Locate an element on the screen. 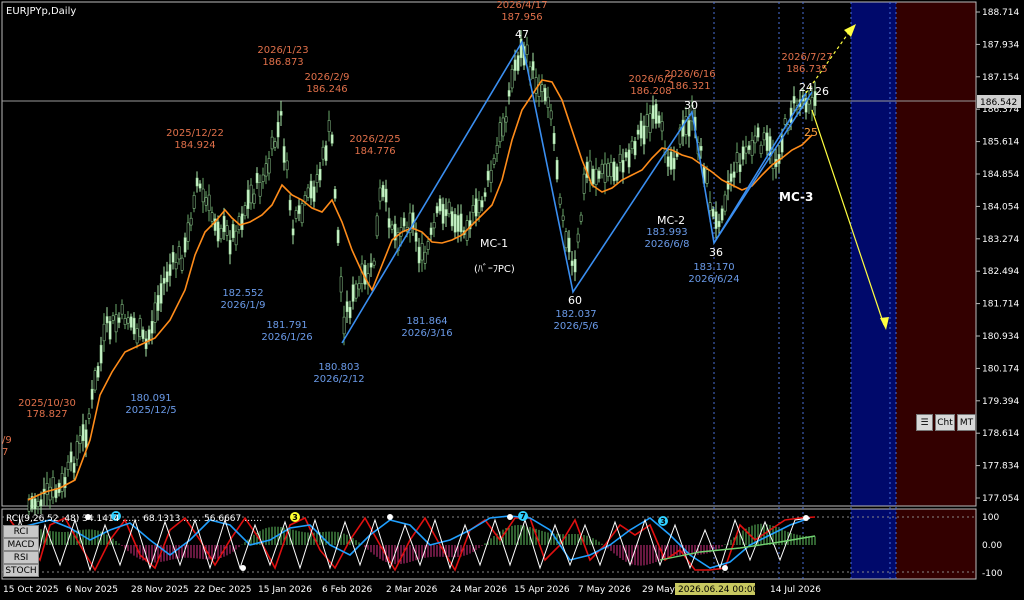 This screenshot has width=1024, height=600. svg-text: 181.864 is located at coordinates (426, 321).